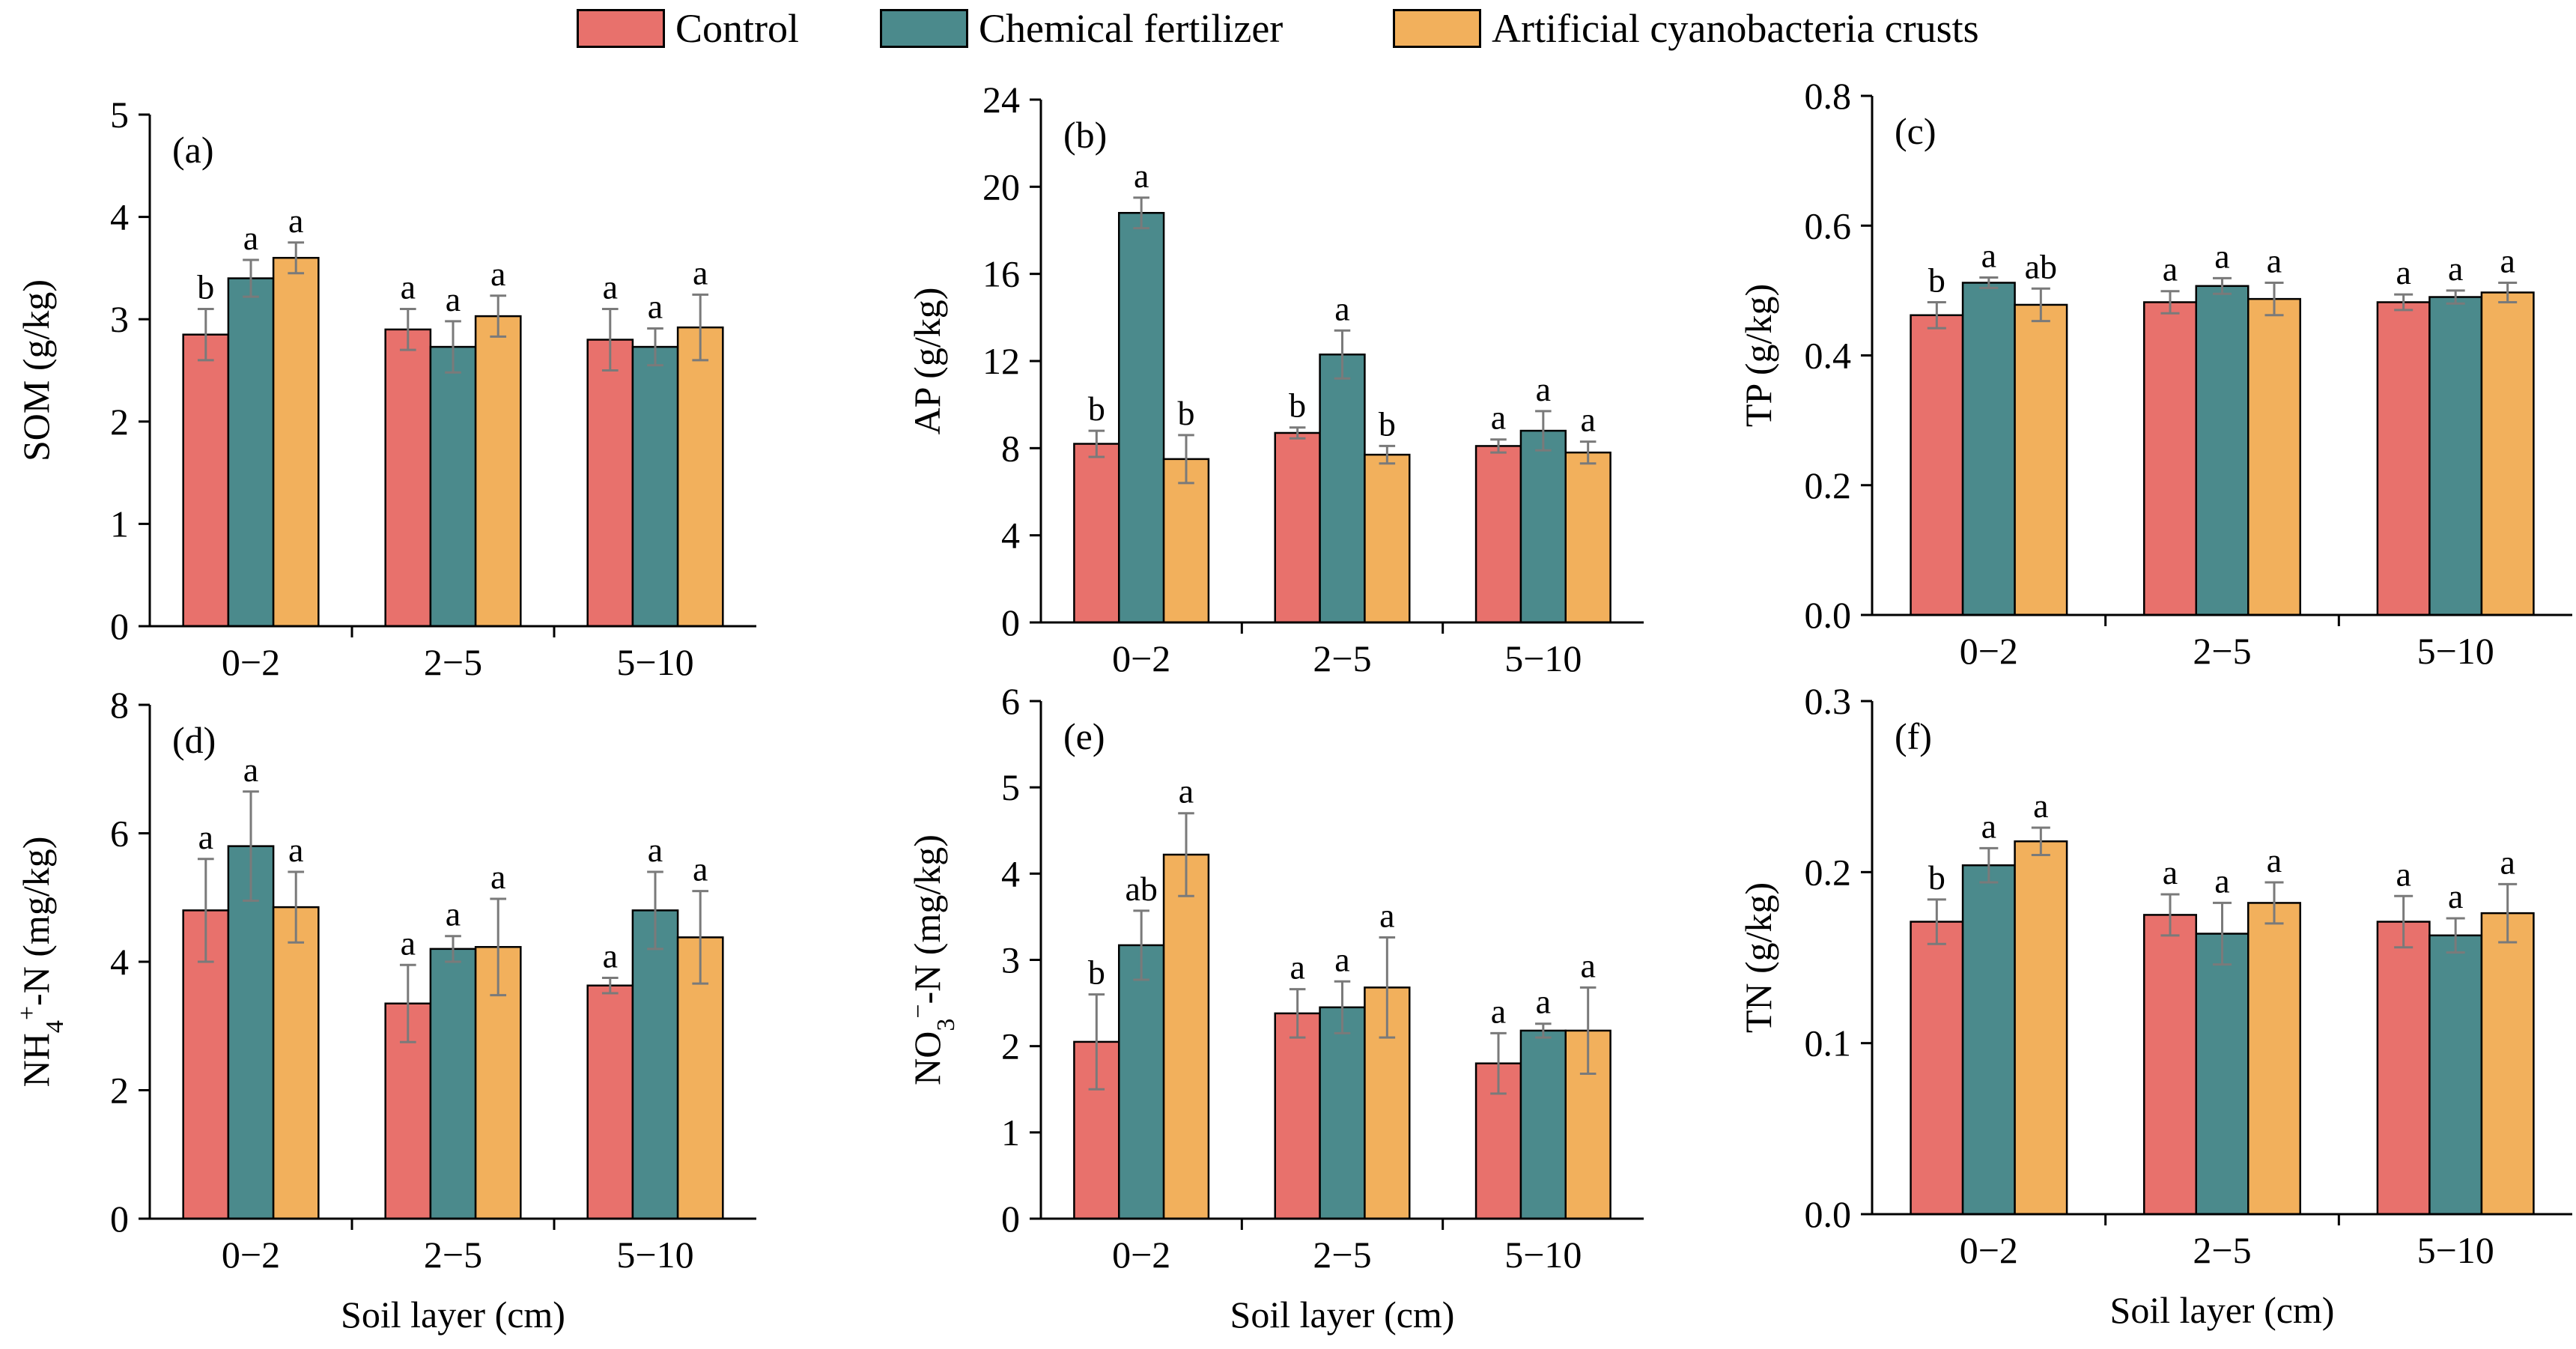 The image size is (2576, 1349). I want to click on x-axis-label: Soil layer (cm), so click(453, 1315).